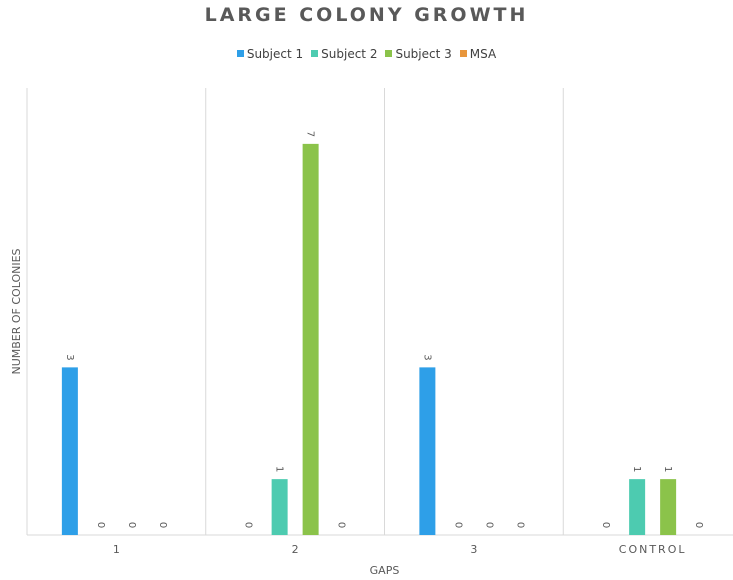 This screenshot has height=580, width=733. I want to click on legend: Subject 1 Subject 2 Subject 3 MSA, so click(366, 54).